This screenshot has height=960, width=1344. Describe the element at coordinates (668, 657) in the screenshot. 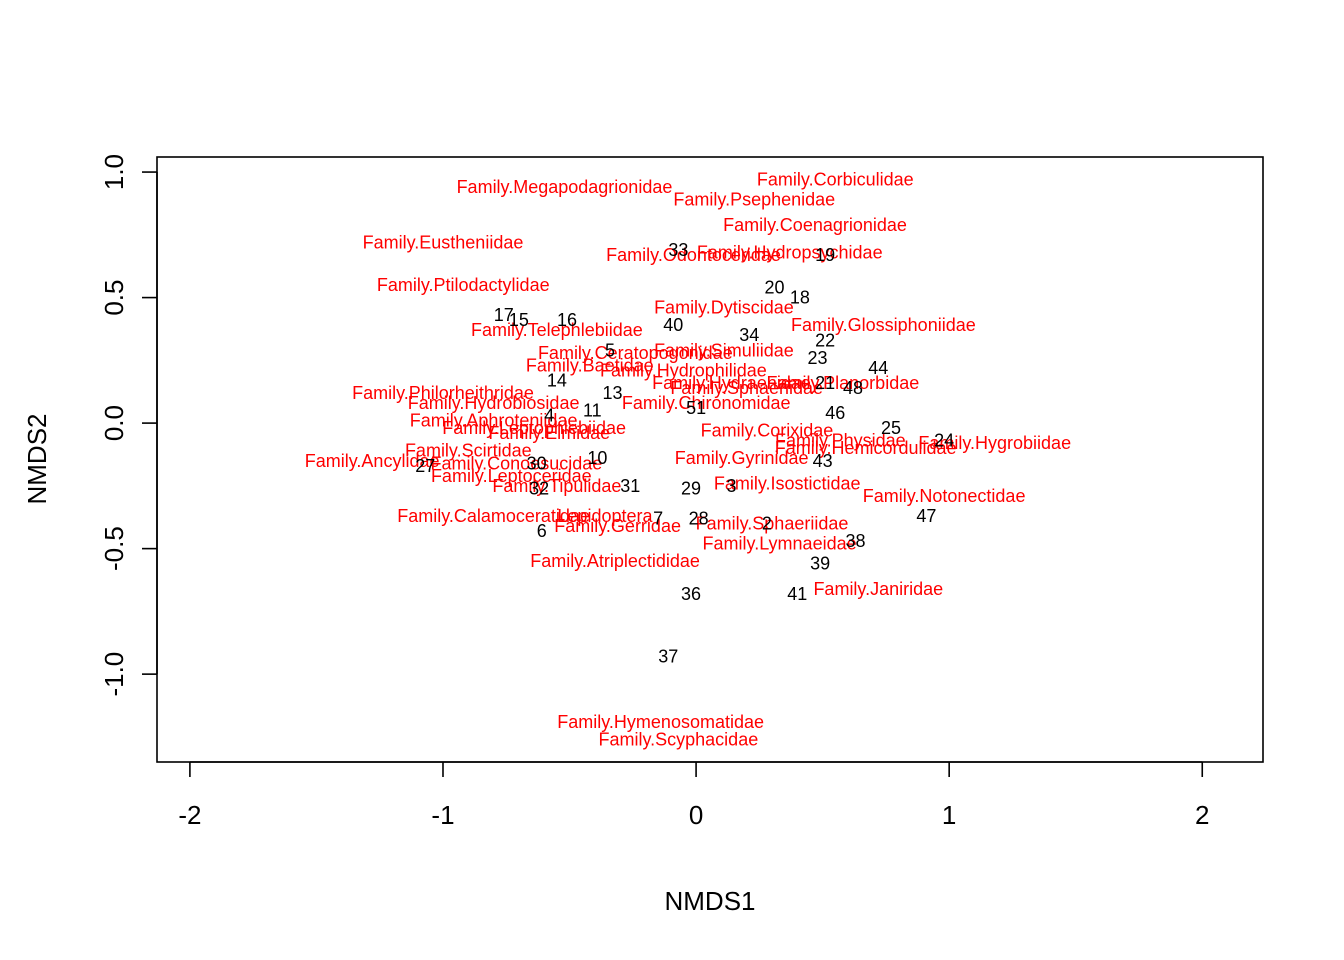

I see `site-label: 37` at that location.